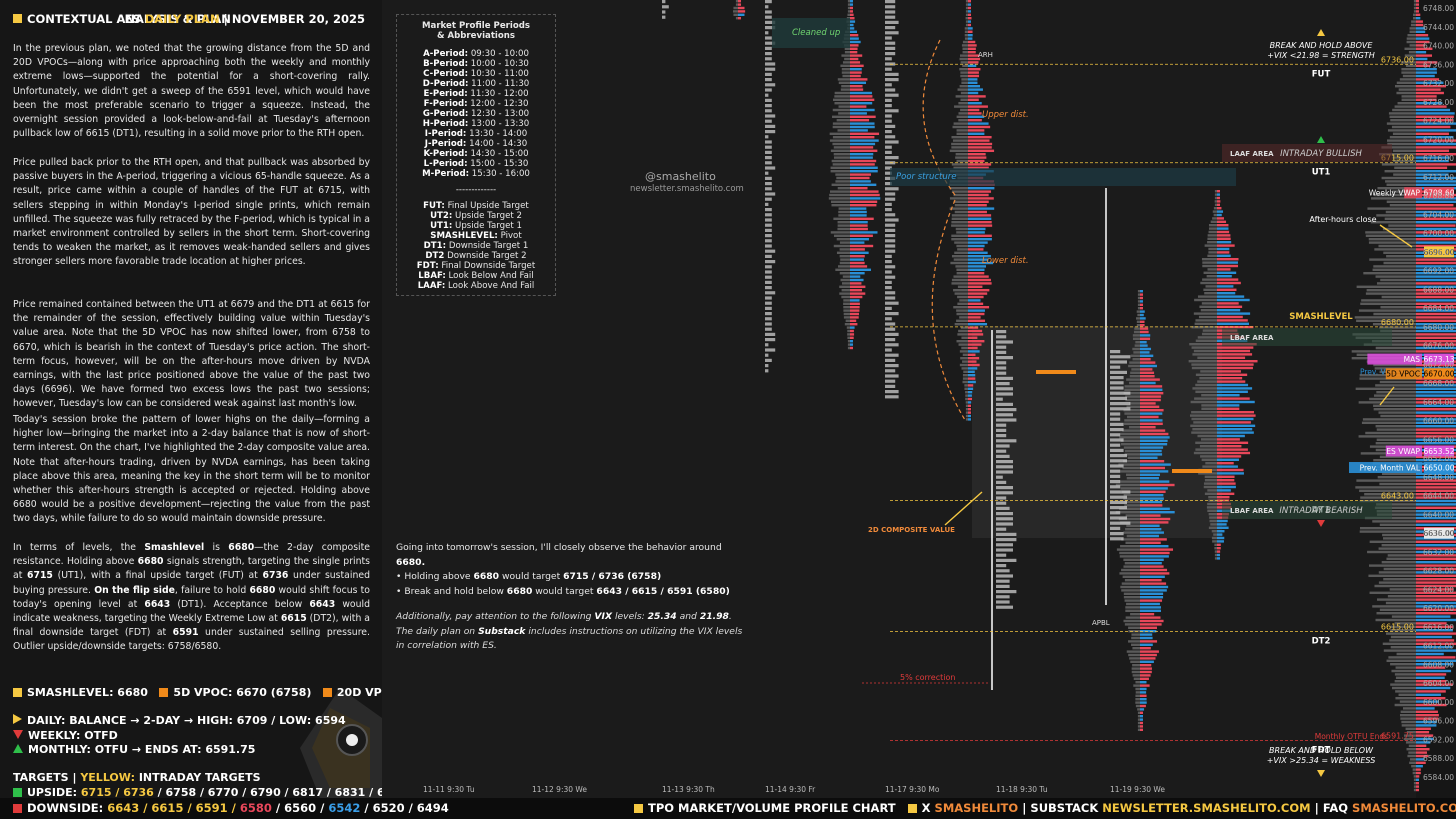  What do you see at coordinates (476, 286) in the screenshot?
I see `legend-abbrev-8: LAAF: Look Above And Fail` at bounding box center [476, 286].